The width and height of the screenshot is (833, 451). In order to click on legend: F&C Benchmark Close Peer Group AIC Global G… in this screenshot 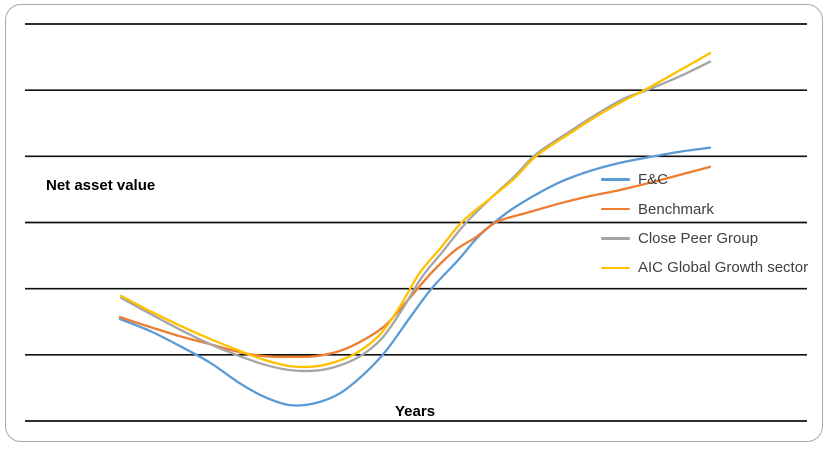, I will do `click(704, 224)`.